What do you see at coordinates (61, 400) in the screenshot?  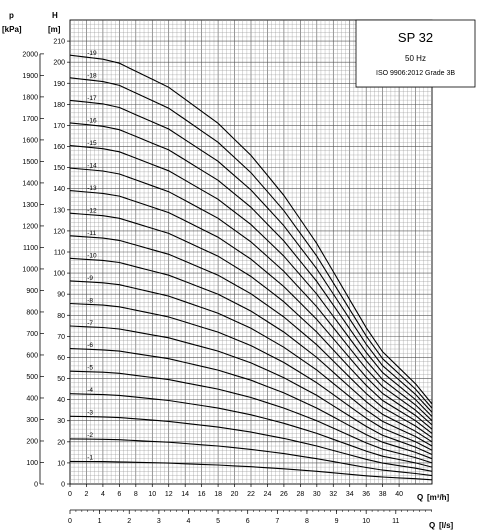 I see `h-tick-label: 40` at bounding box center [61, 400].